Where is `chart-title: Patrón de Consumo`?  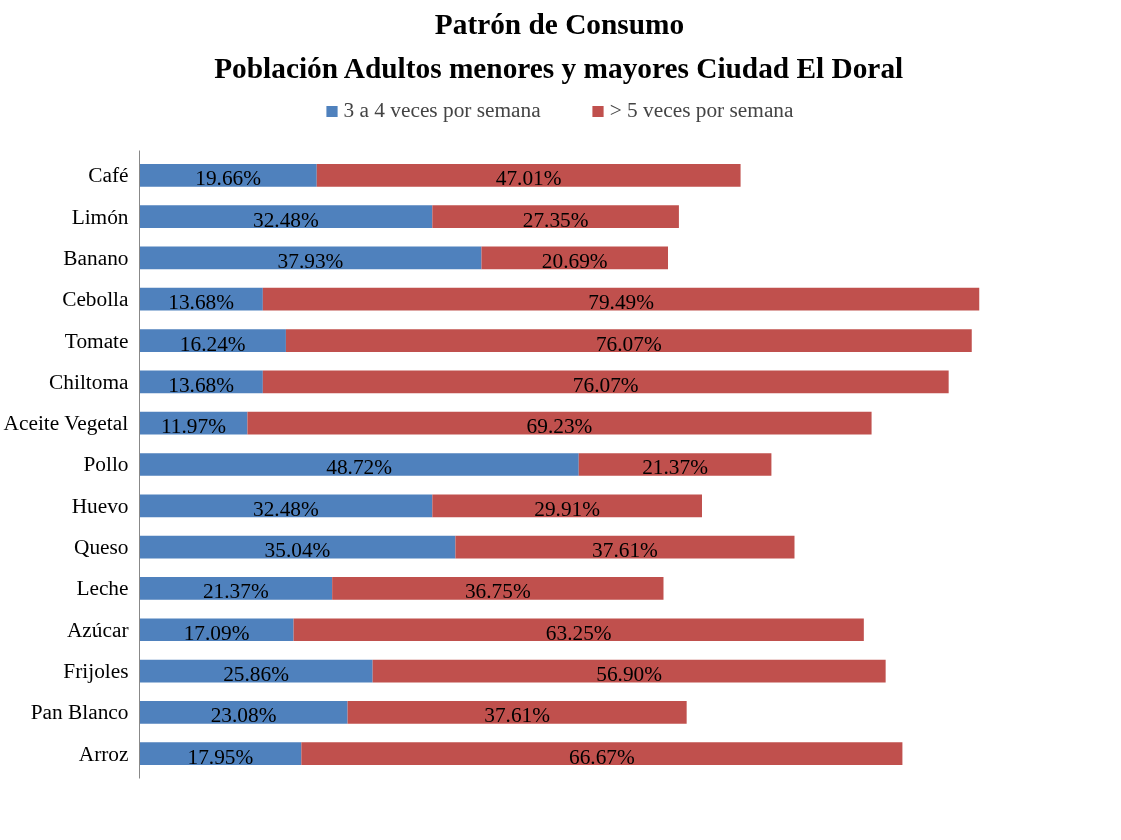
chart-title: Patrón de Consumo is located at coordinates (559, 23).